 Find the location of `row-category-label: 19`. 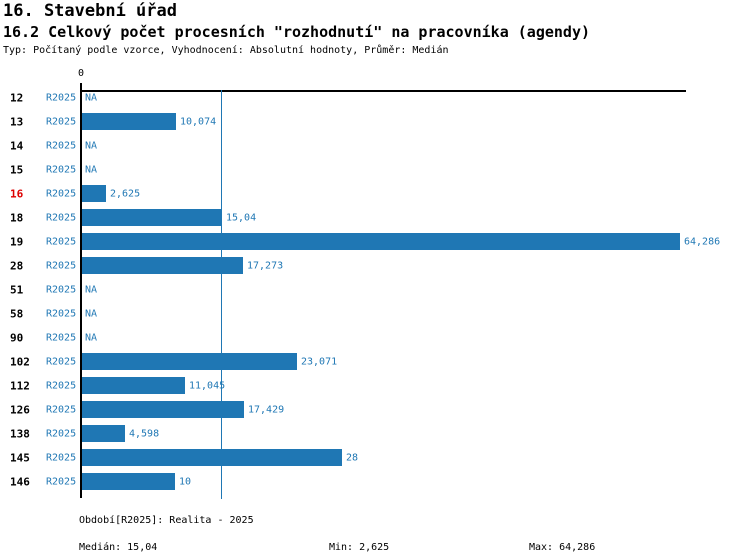

row-category-label: 19 is located at coordinates (17, 242).